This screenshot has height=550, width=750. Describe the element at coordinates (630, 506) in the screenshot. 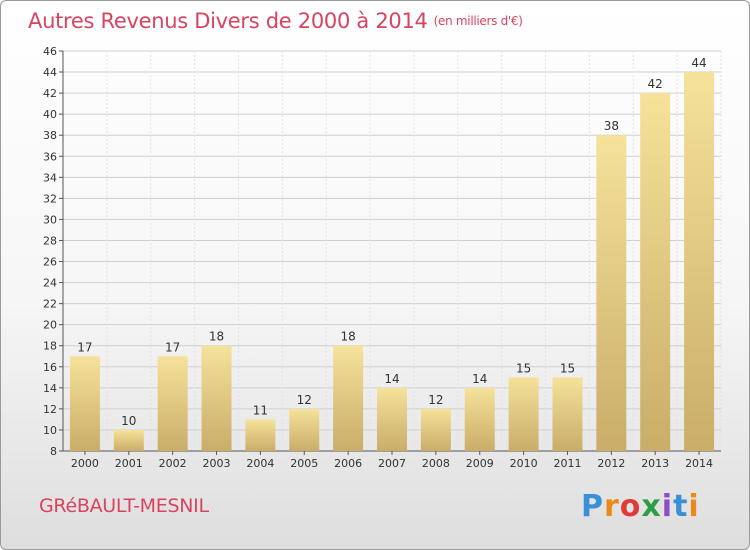

I see `logo-letter: o` at that location.